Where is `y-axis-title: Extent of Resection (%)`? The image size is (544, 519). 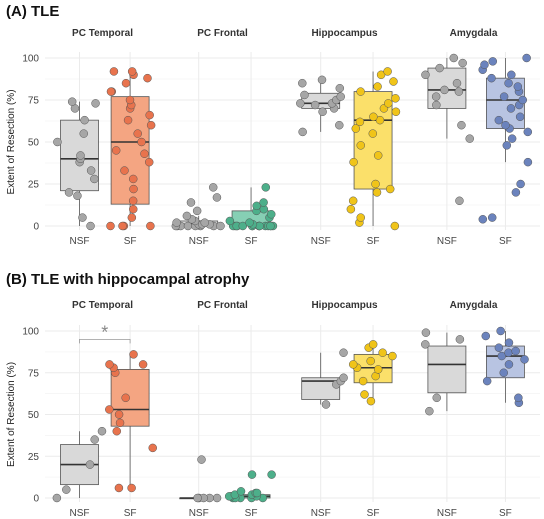
y-axis-title: Extent of Resection (%) is located at coordinates (11, 141).